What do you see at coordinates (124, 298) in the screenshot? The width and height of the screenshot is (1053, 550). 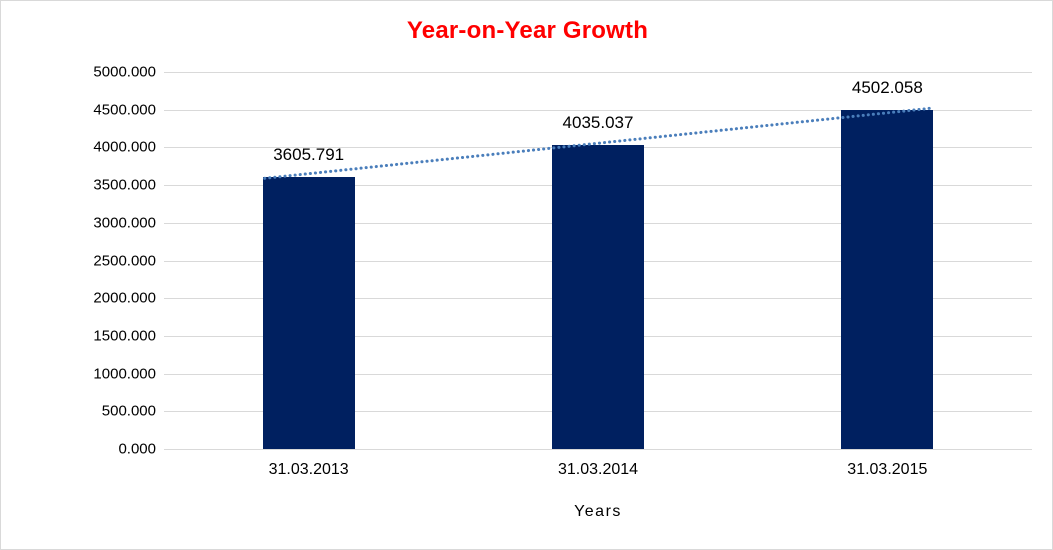 I see `y-axis-tick-label: 2000.000` at bounding box center [124, 298].